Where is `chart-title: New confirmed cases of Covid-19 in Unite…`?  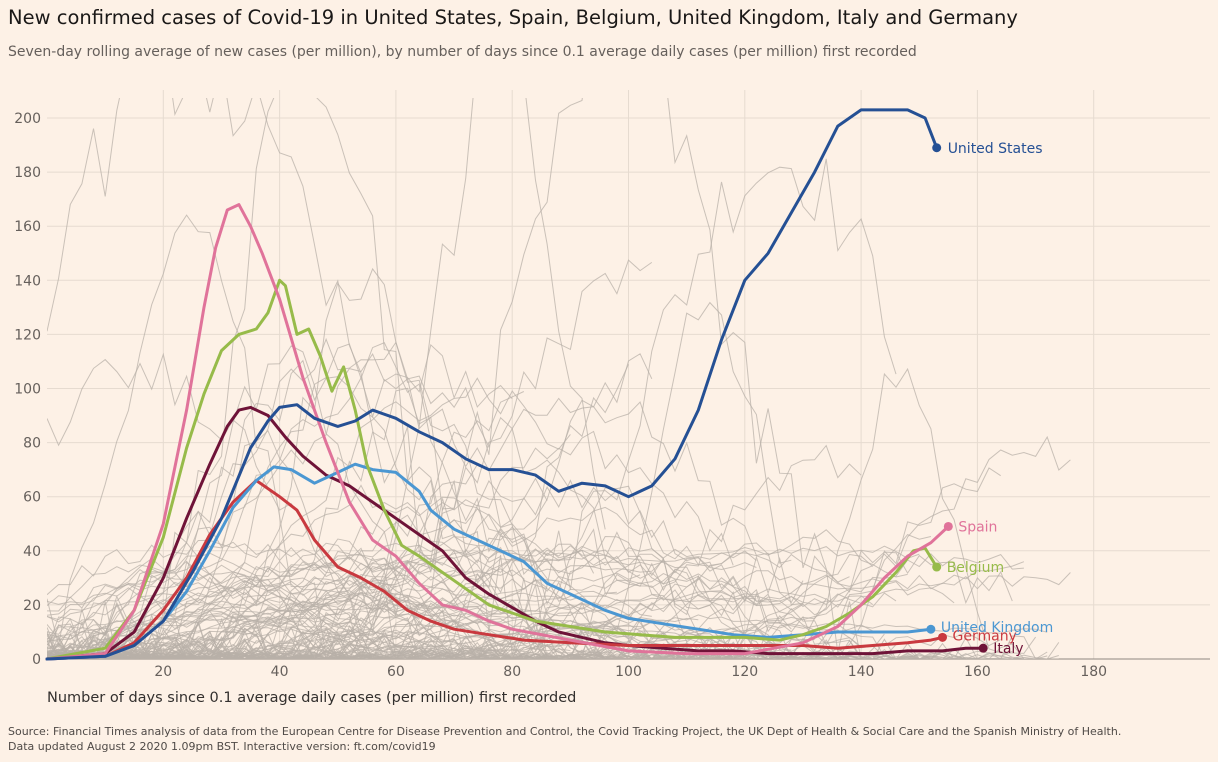
chart-title: New confirmed cases of Covid-19 in Unite… is located at coordinates (513, 17).